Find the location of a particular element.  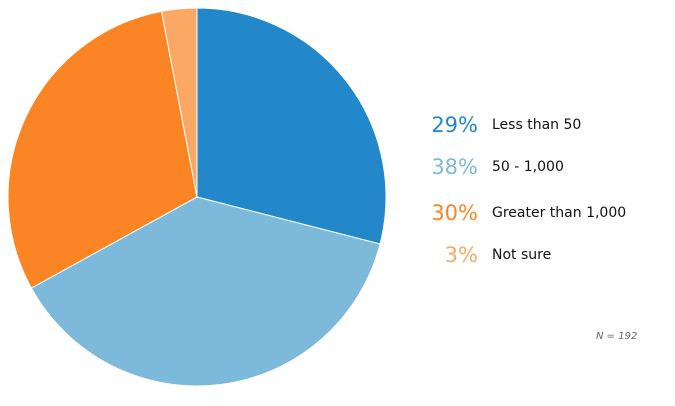

legend-percent: 38% is located at coordinates (454, 167).